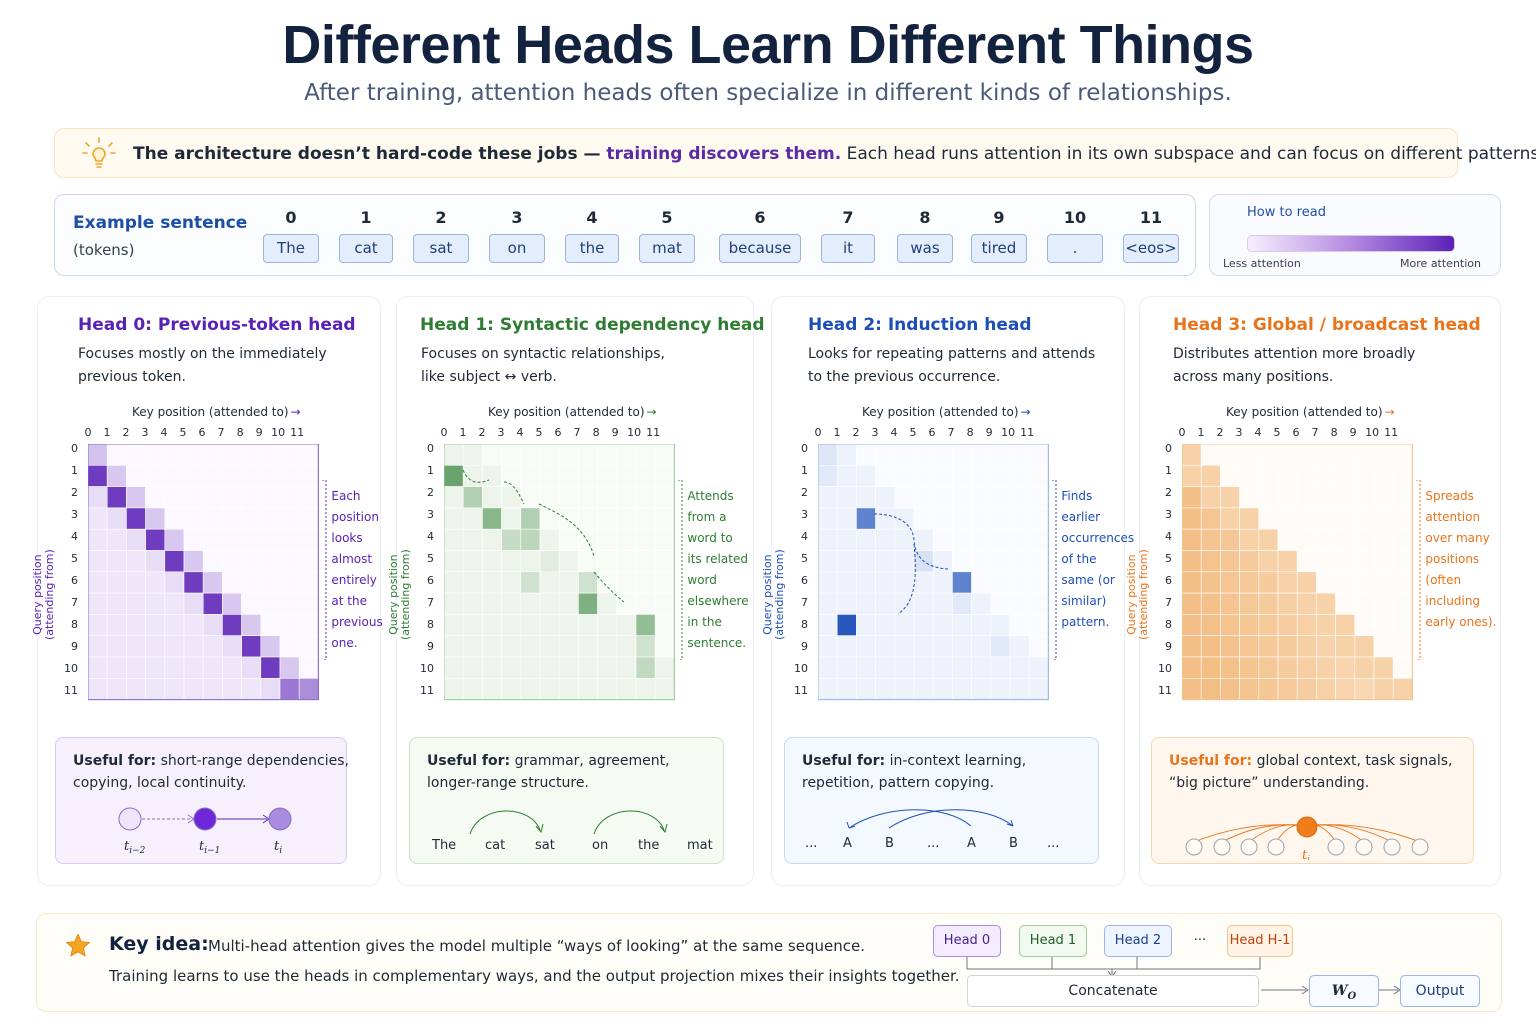 The image size is (1536, 1024). What do you see at coordinates (160, 223) in the screenshot?
I see `example-sentence-label: Example sentence` at bounding box center [160, 223].